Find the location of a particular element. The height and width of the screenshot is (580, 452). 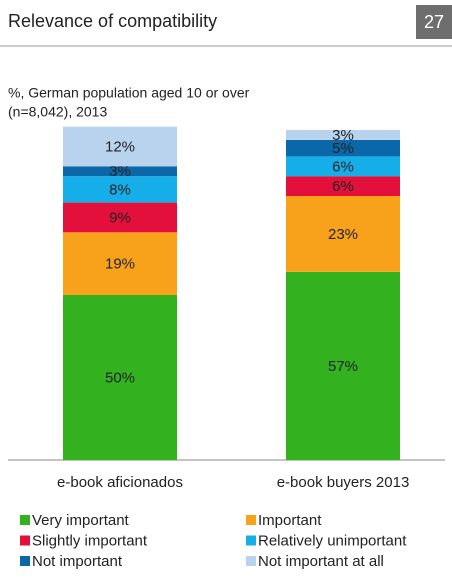

data-label: 5% is located at coordinates (343, 148).